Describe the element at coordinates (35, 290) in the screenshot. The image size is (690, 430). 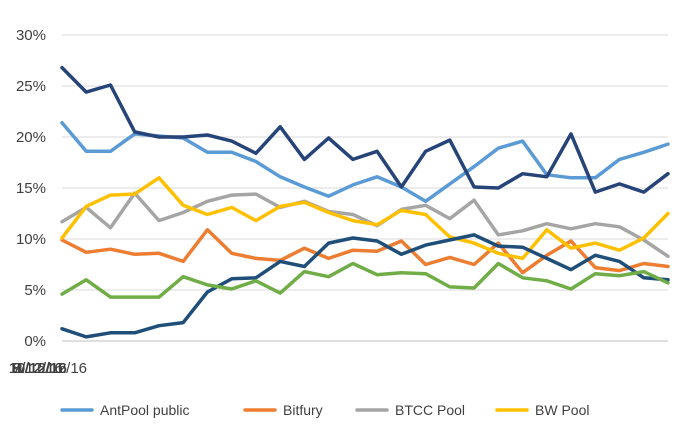
I see `y-tick-label: 5%` at that location.